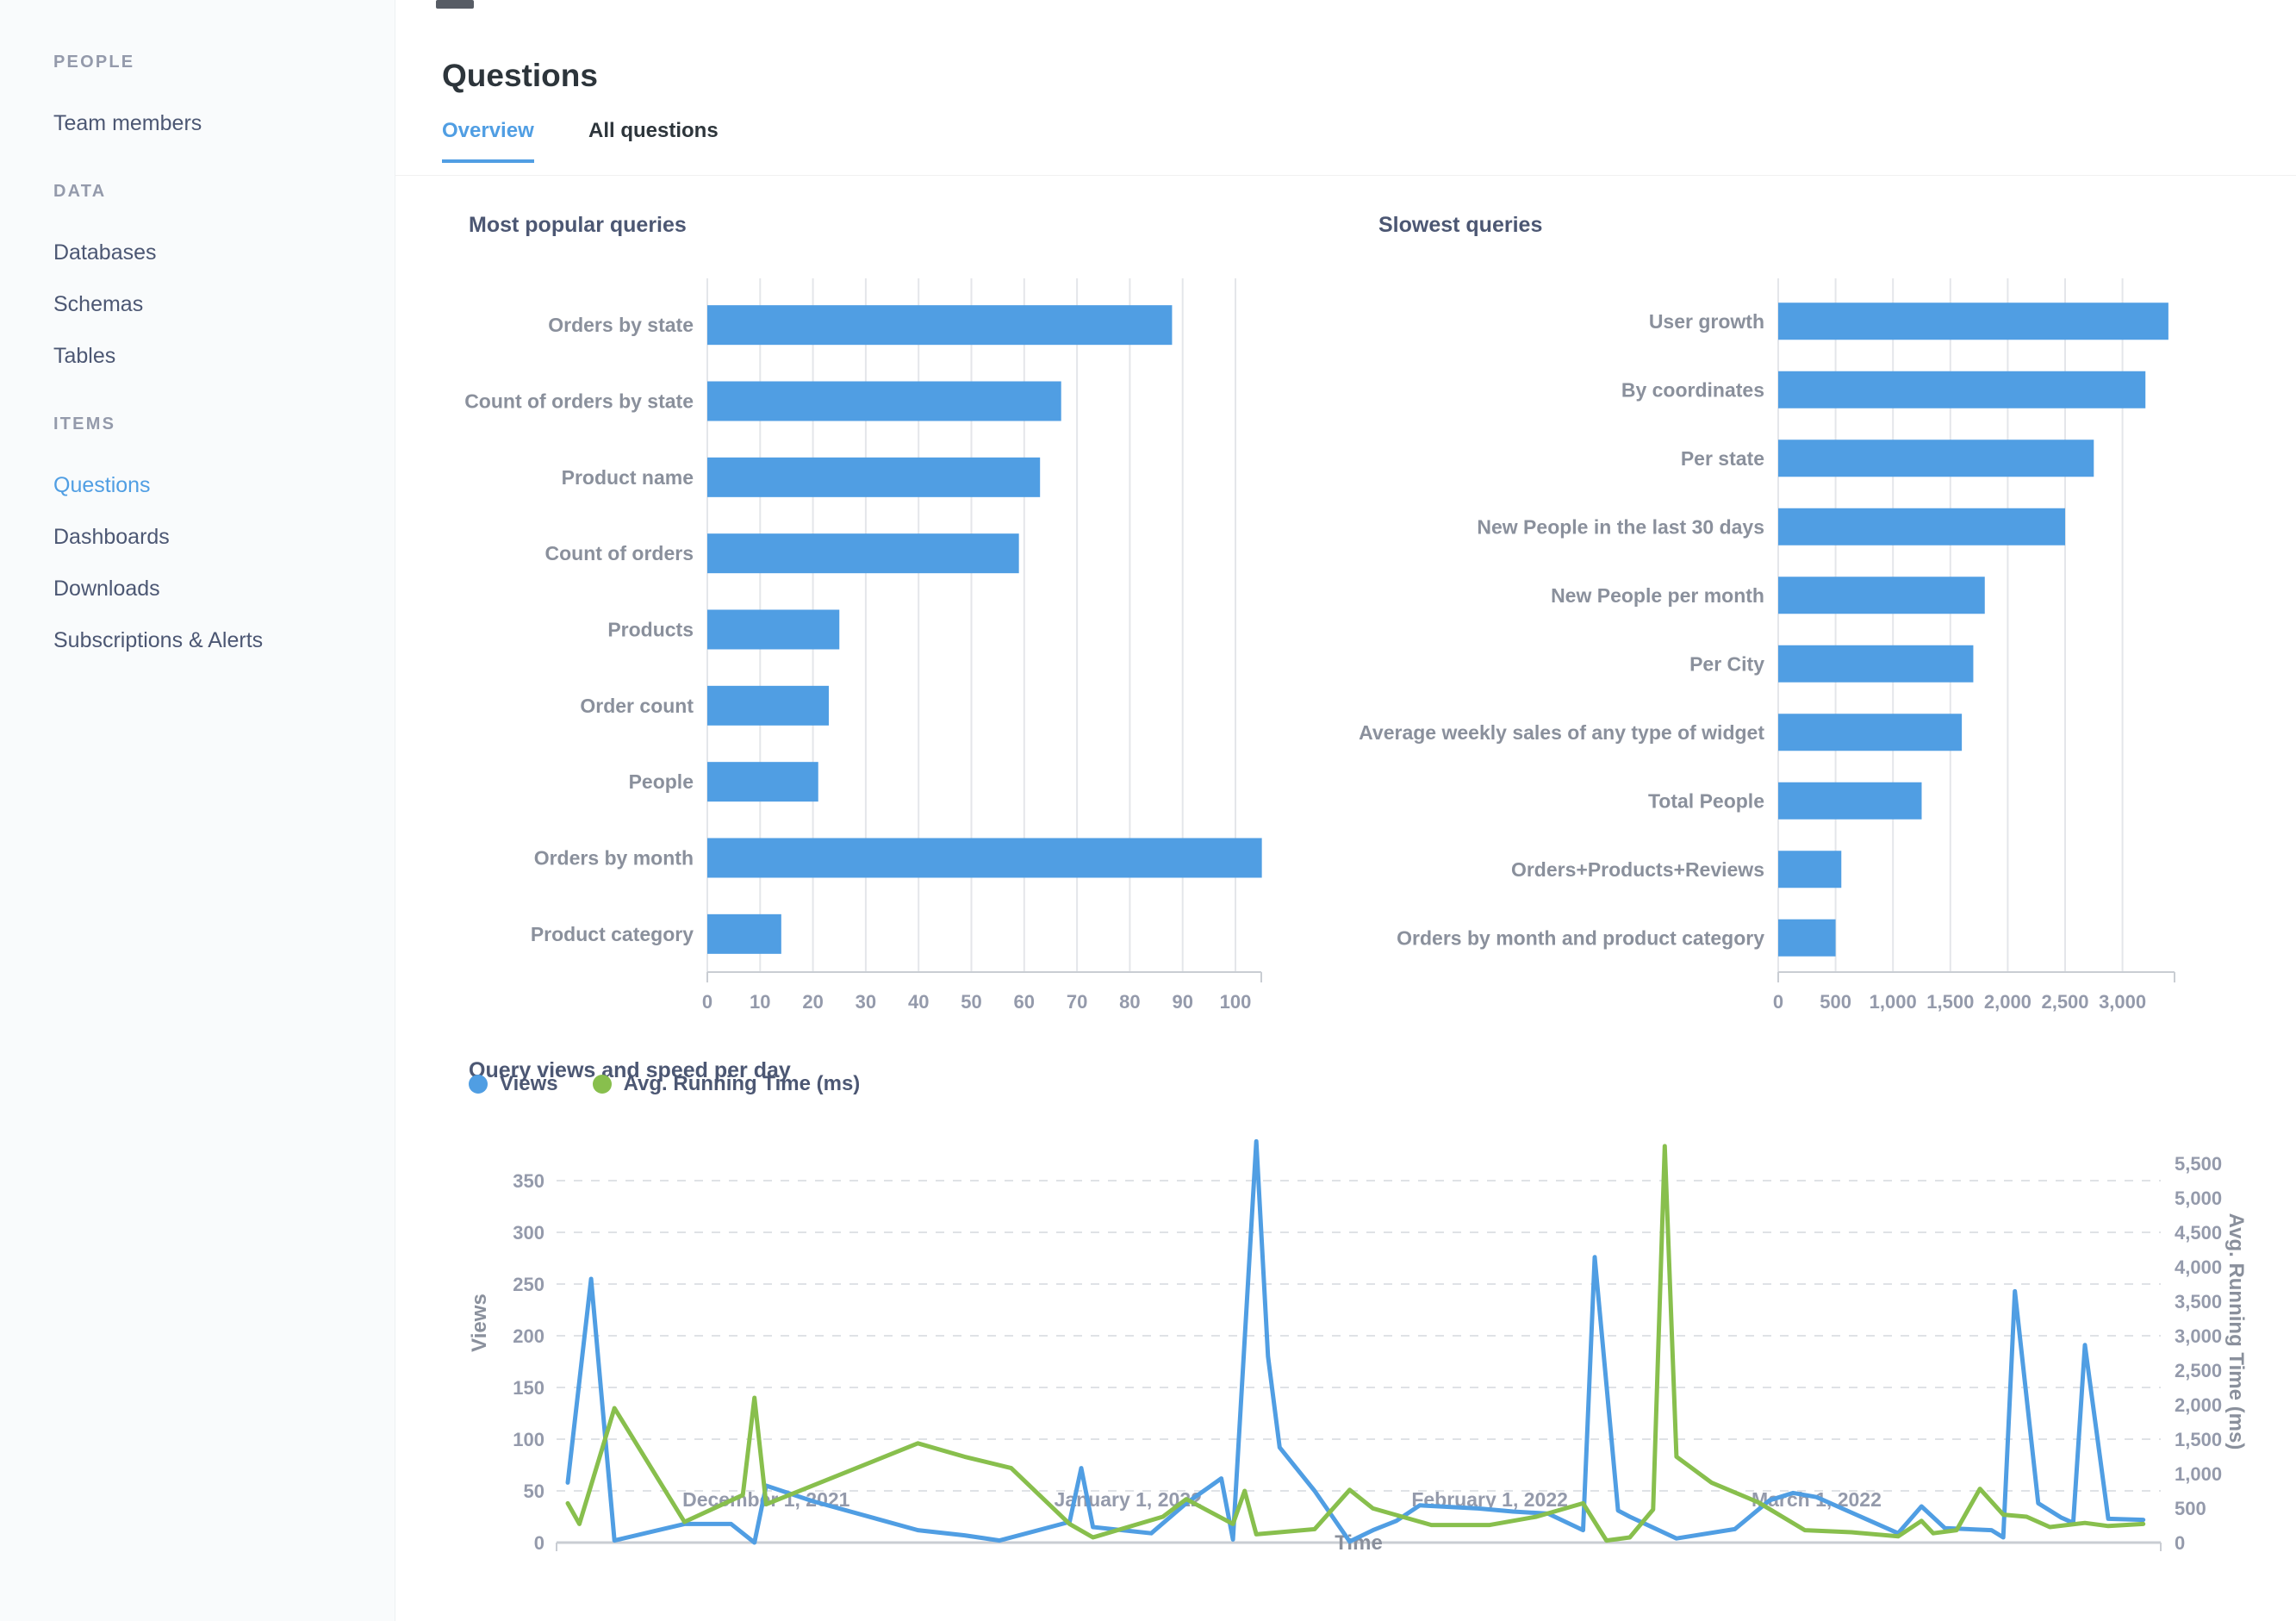 This screenshot has height=1621, width=2296. What do you see at coordinates (602, 1084) in the screenshot?
I see `avg-running-time-legend-dot-icon` at bounding box center [602, 1084].